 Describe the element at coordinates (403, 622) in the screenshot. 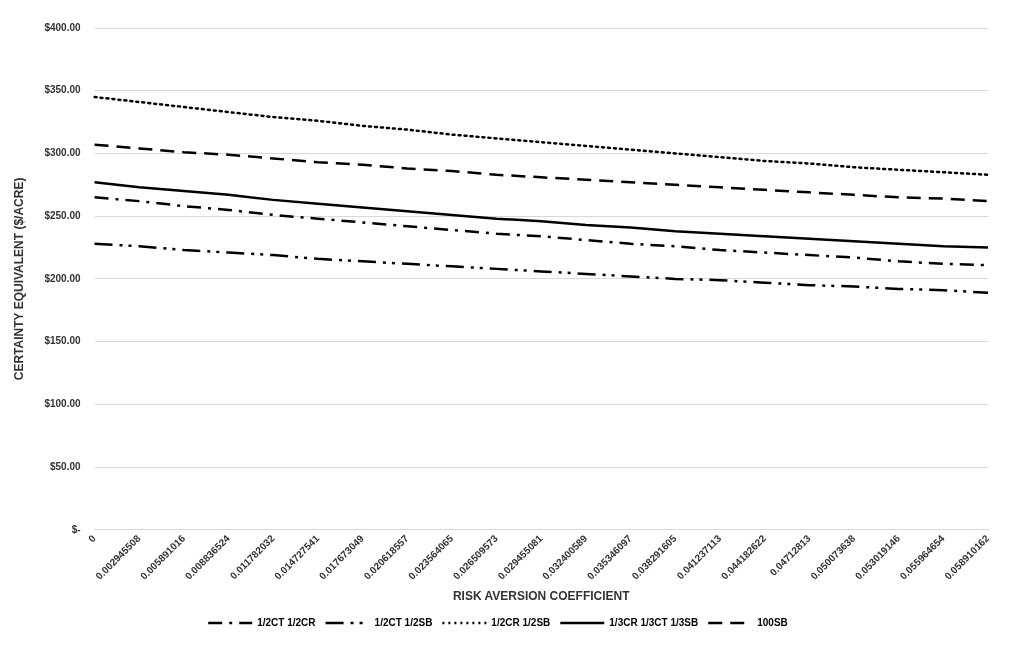

I see `legend-label: 1/2CT 1/2SB` at that location.